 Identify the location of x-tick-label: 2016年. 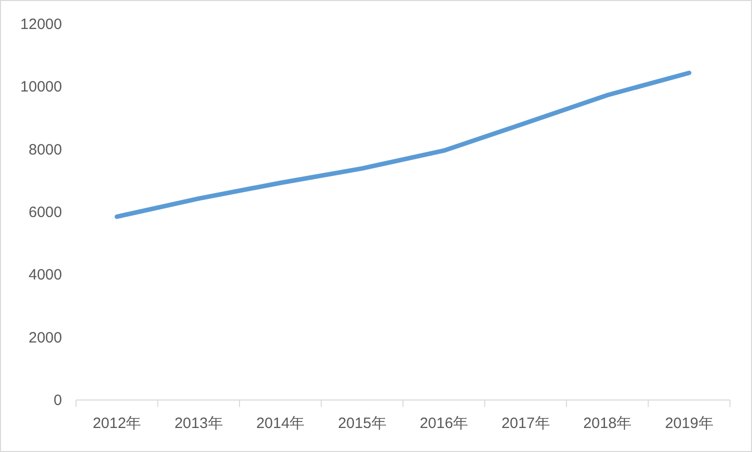
(444, 423).